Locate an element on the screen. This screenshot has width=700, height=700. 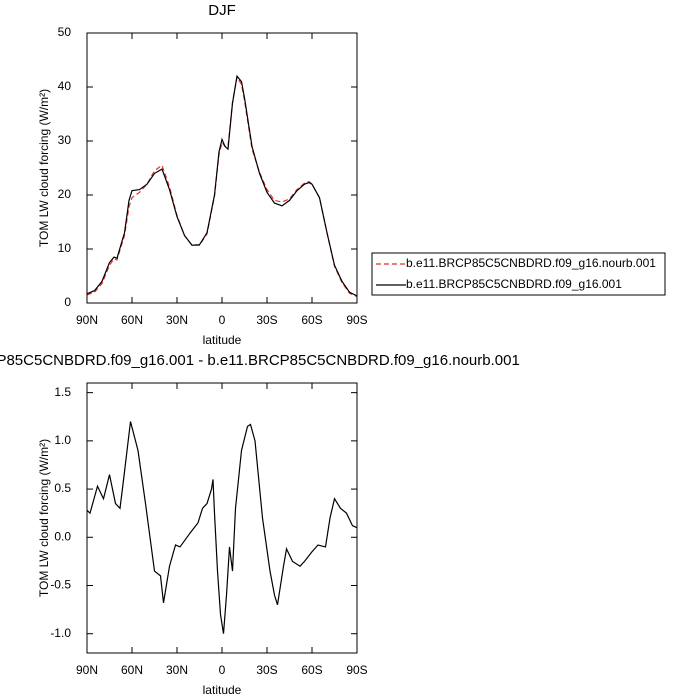
legend-label: b.e11.BRCP85C5CNBDRD.f09_g16.nourb.001 is located at coordinates (531, 263).